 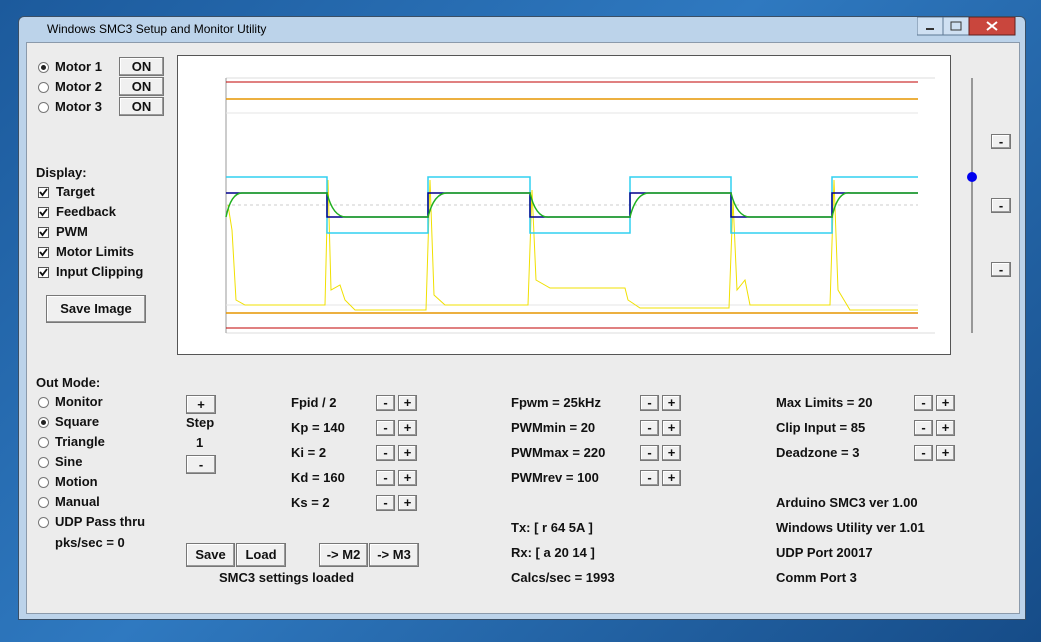 I want to click on save-image-button: Save Image, so click(x=96, y=309).